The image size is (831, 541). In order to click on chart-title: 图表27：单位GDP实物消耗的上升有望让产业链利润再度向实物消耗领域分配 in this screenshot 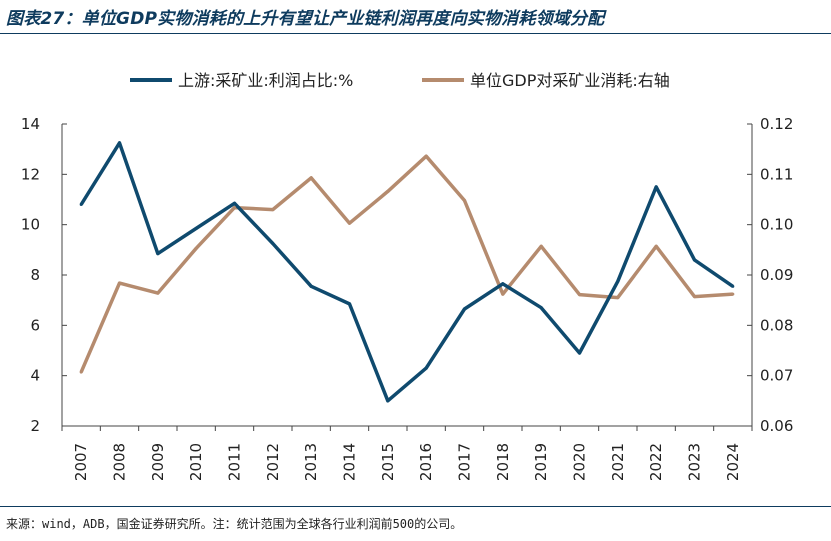, I will do `click(305, 19)`.